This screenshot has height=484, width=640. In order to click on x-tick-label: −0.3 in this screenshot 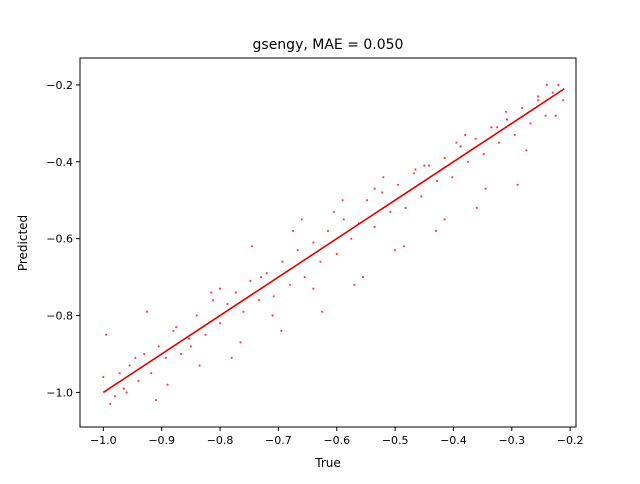, I will do `click(511, 440)`.